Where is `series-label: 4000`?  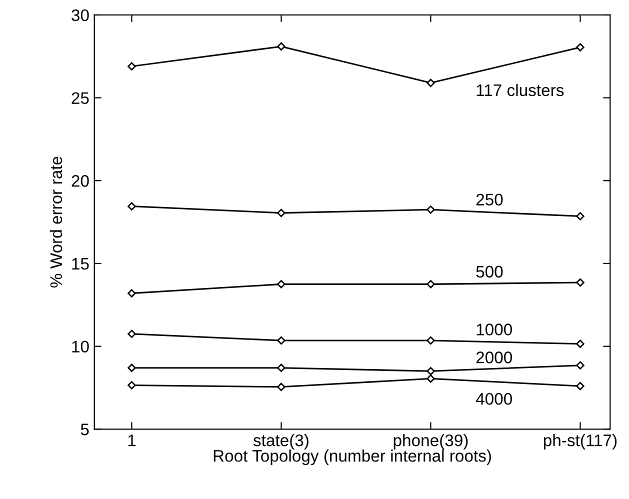 series-label: 4000 is located at coordinates (494, 398).